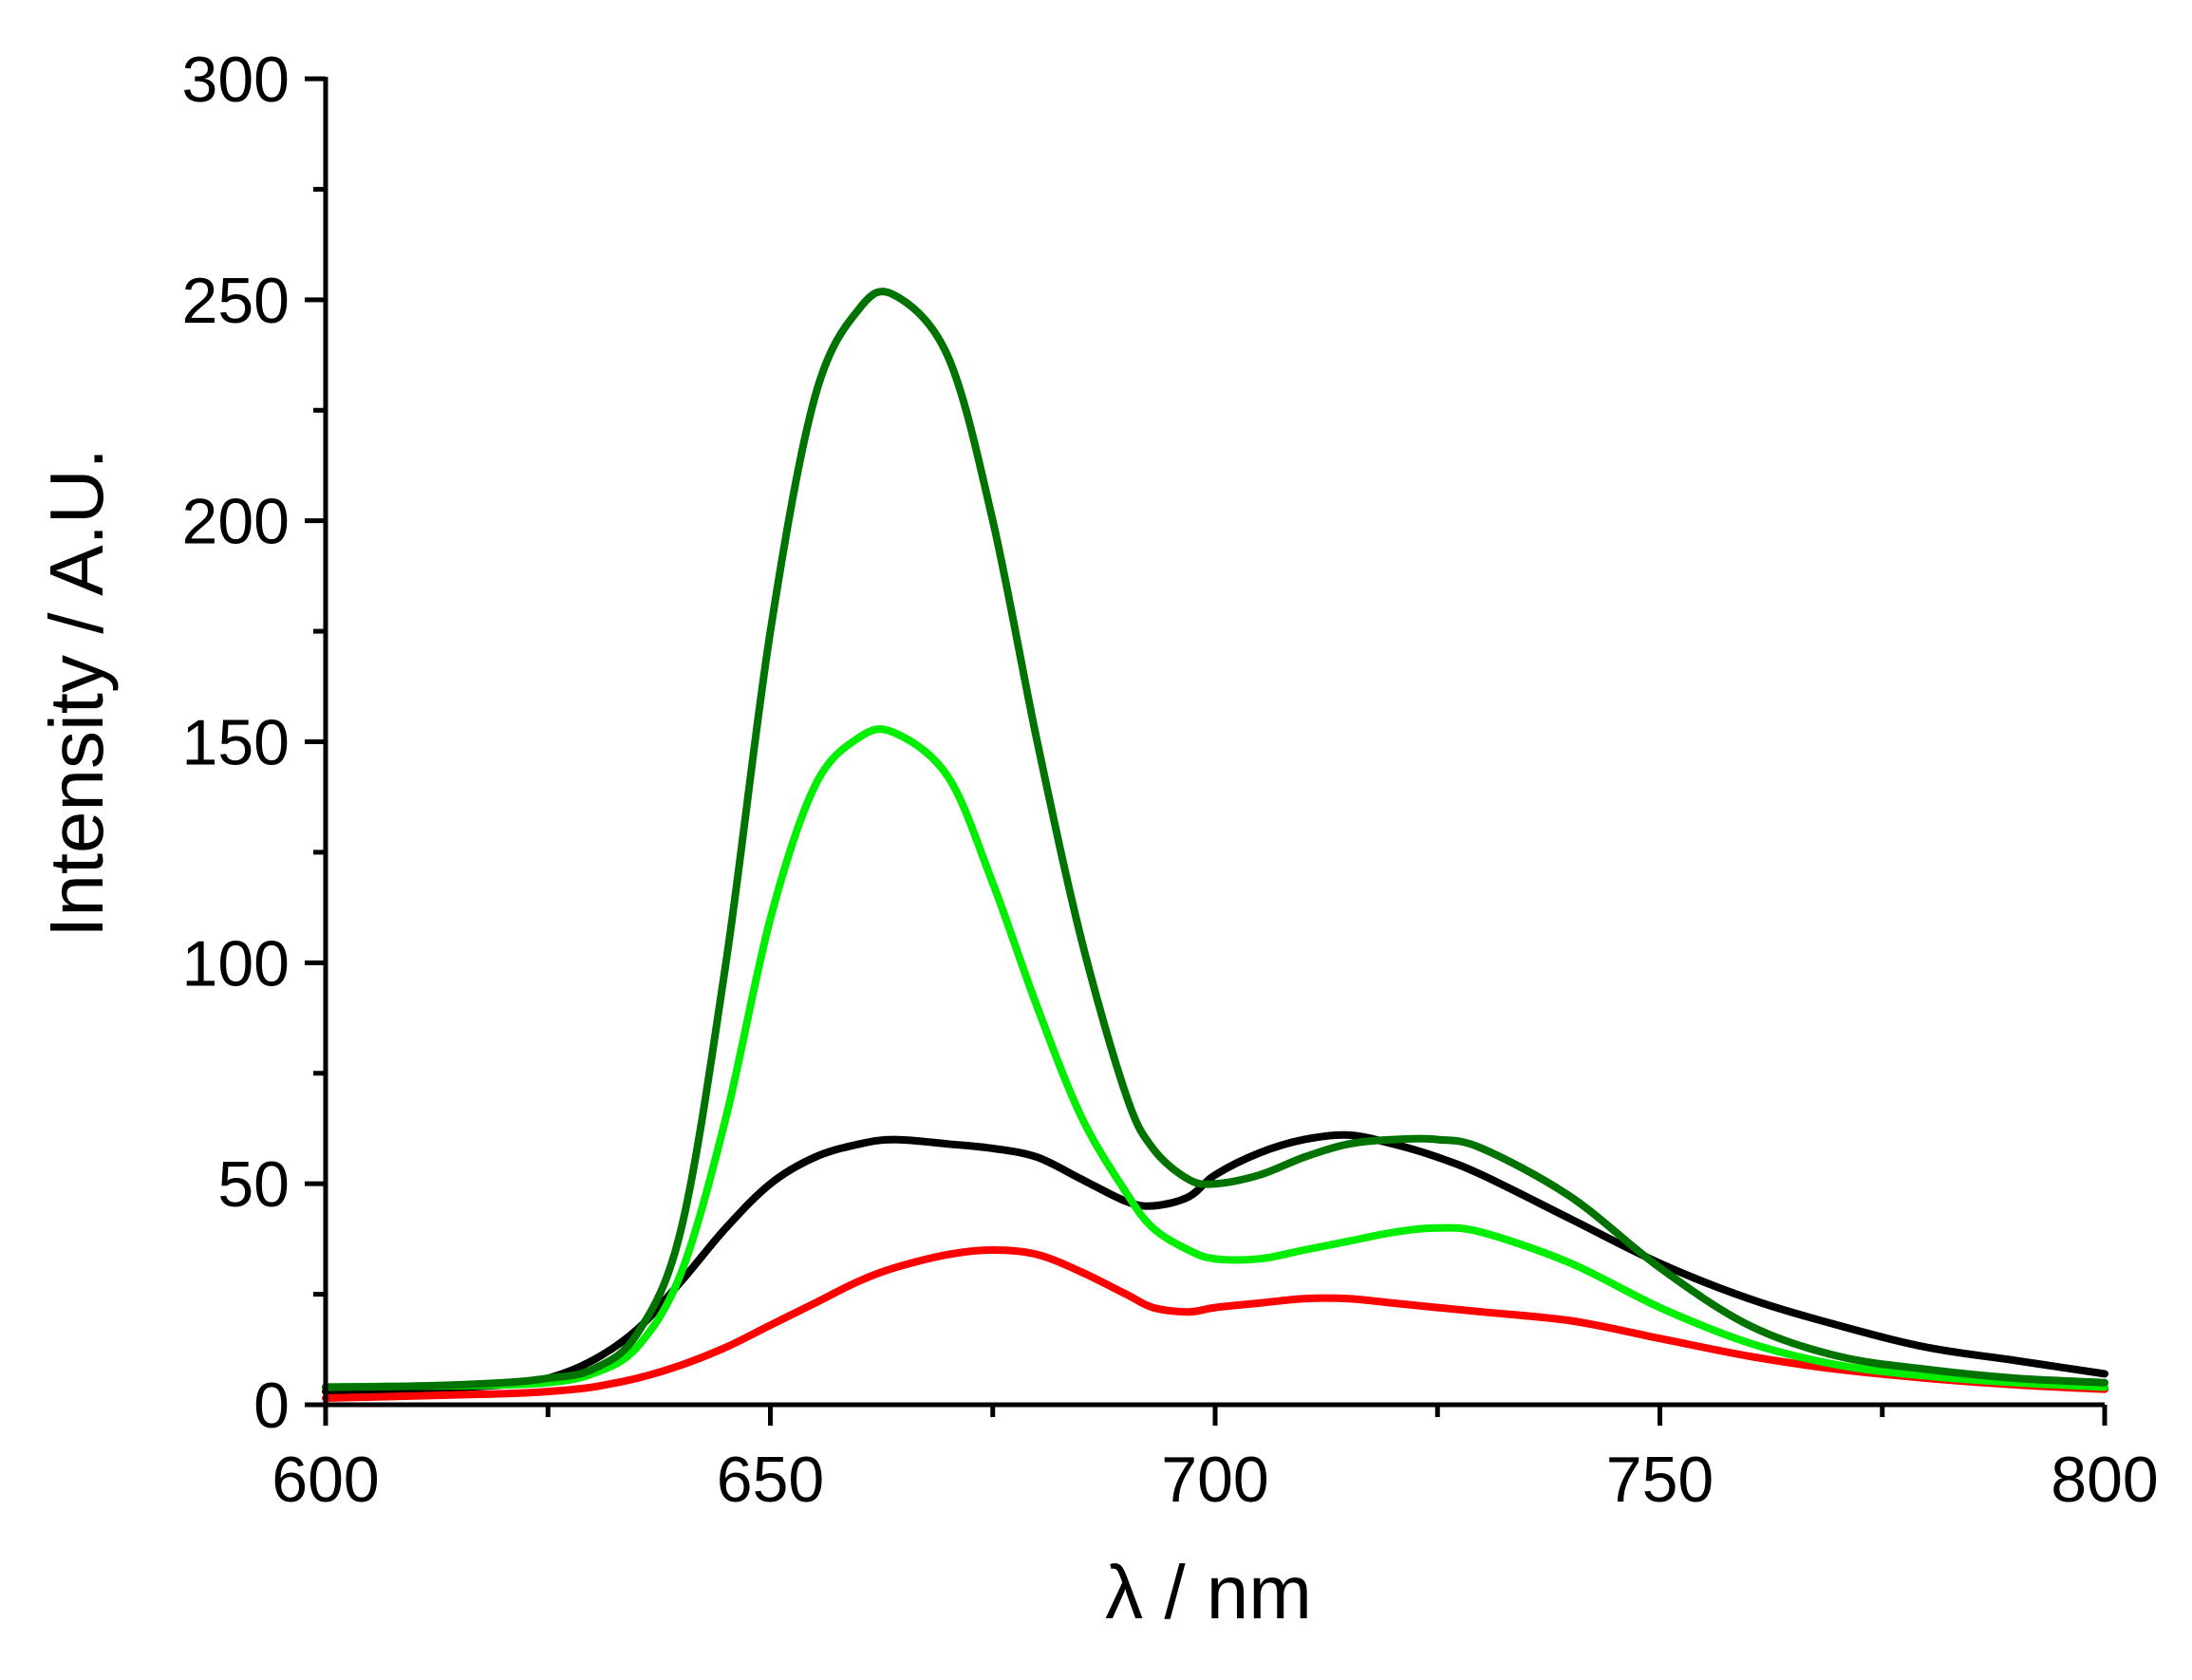 The height and width of the screenshot is (1680, 2192). What do you see at coordinates (2104, 1480) in the screenshot?
I see `x-tick-label: 800` at bounding box center [2104, 1480].